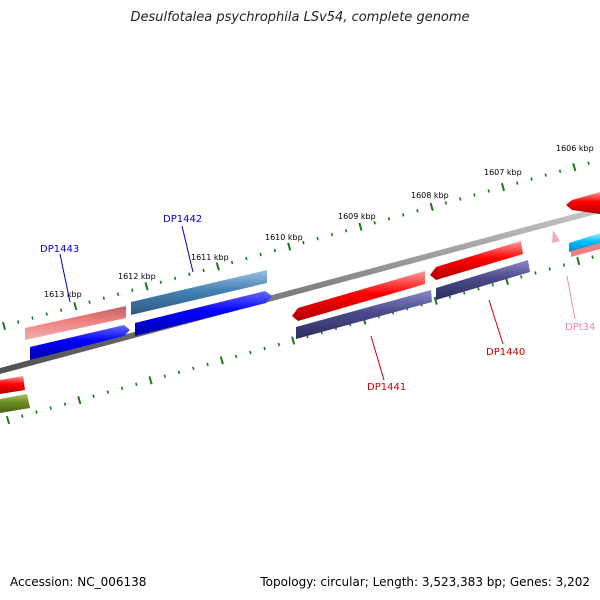 The width and height of the screenshot is (600, 600). I want to click on gene-track-left-edge, so click(15, 394).